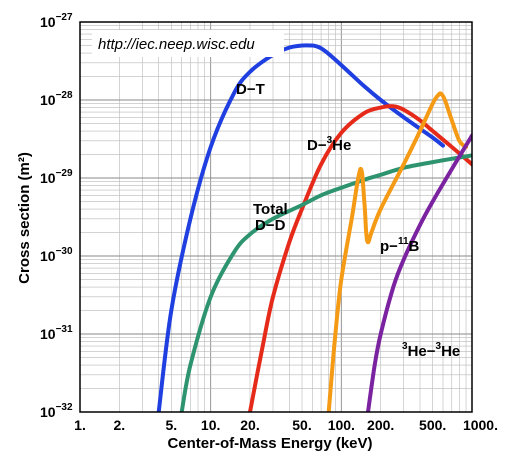  I want to click on label-dhe3: D−3He, so click(329, 144).